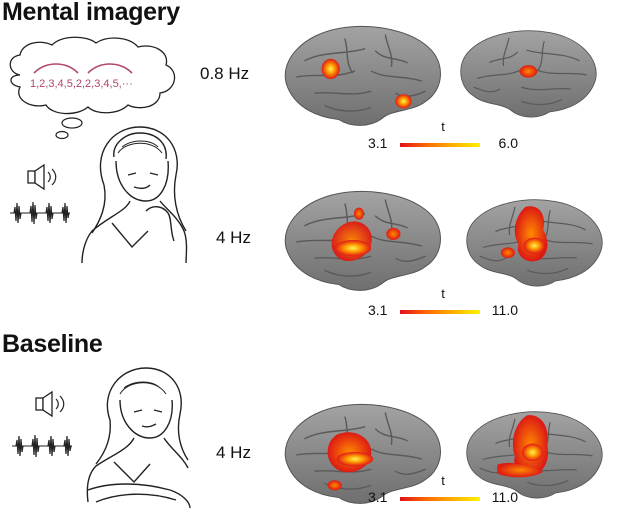 This screenshot has width=617, height=520. I want to click on thought-bubble-icon, so click(92, 88).